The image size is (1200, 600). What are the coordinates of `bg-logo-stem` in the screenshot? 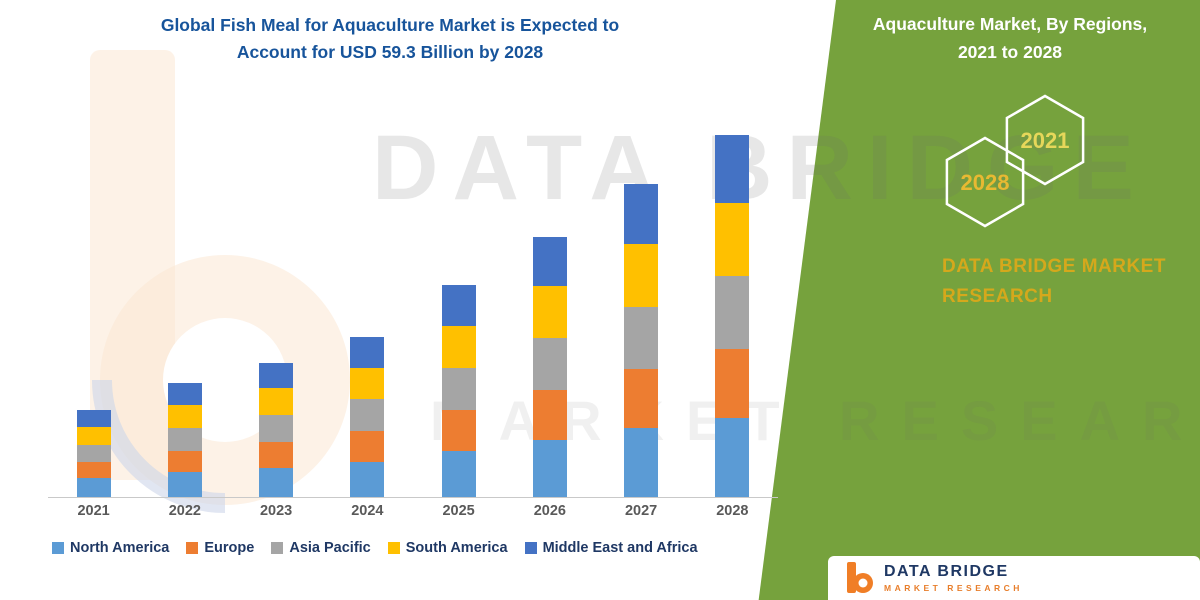 It's located at (132, 265).